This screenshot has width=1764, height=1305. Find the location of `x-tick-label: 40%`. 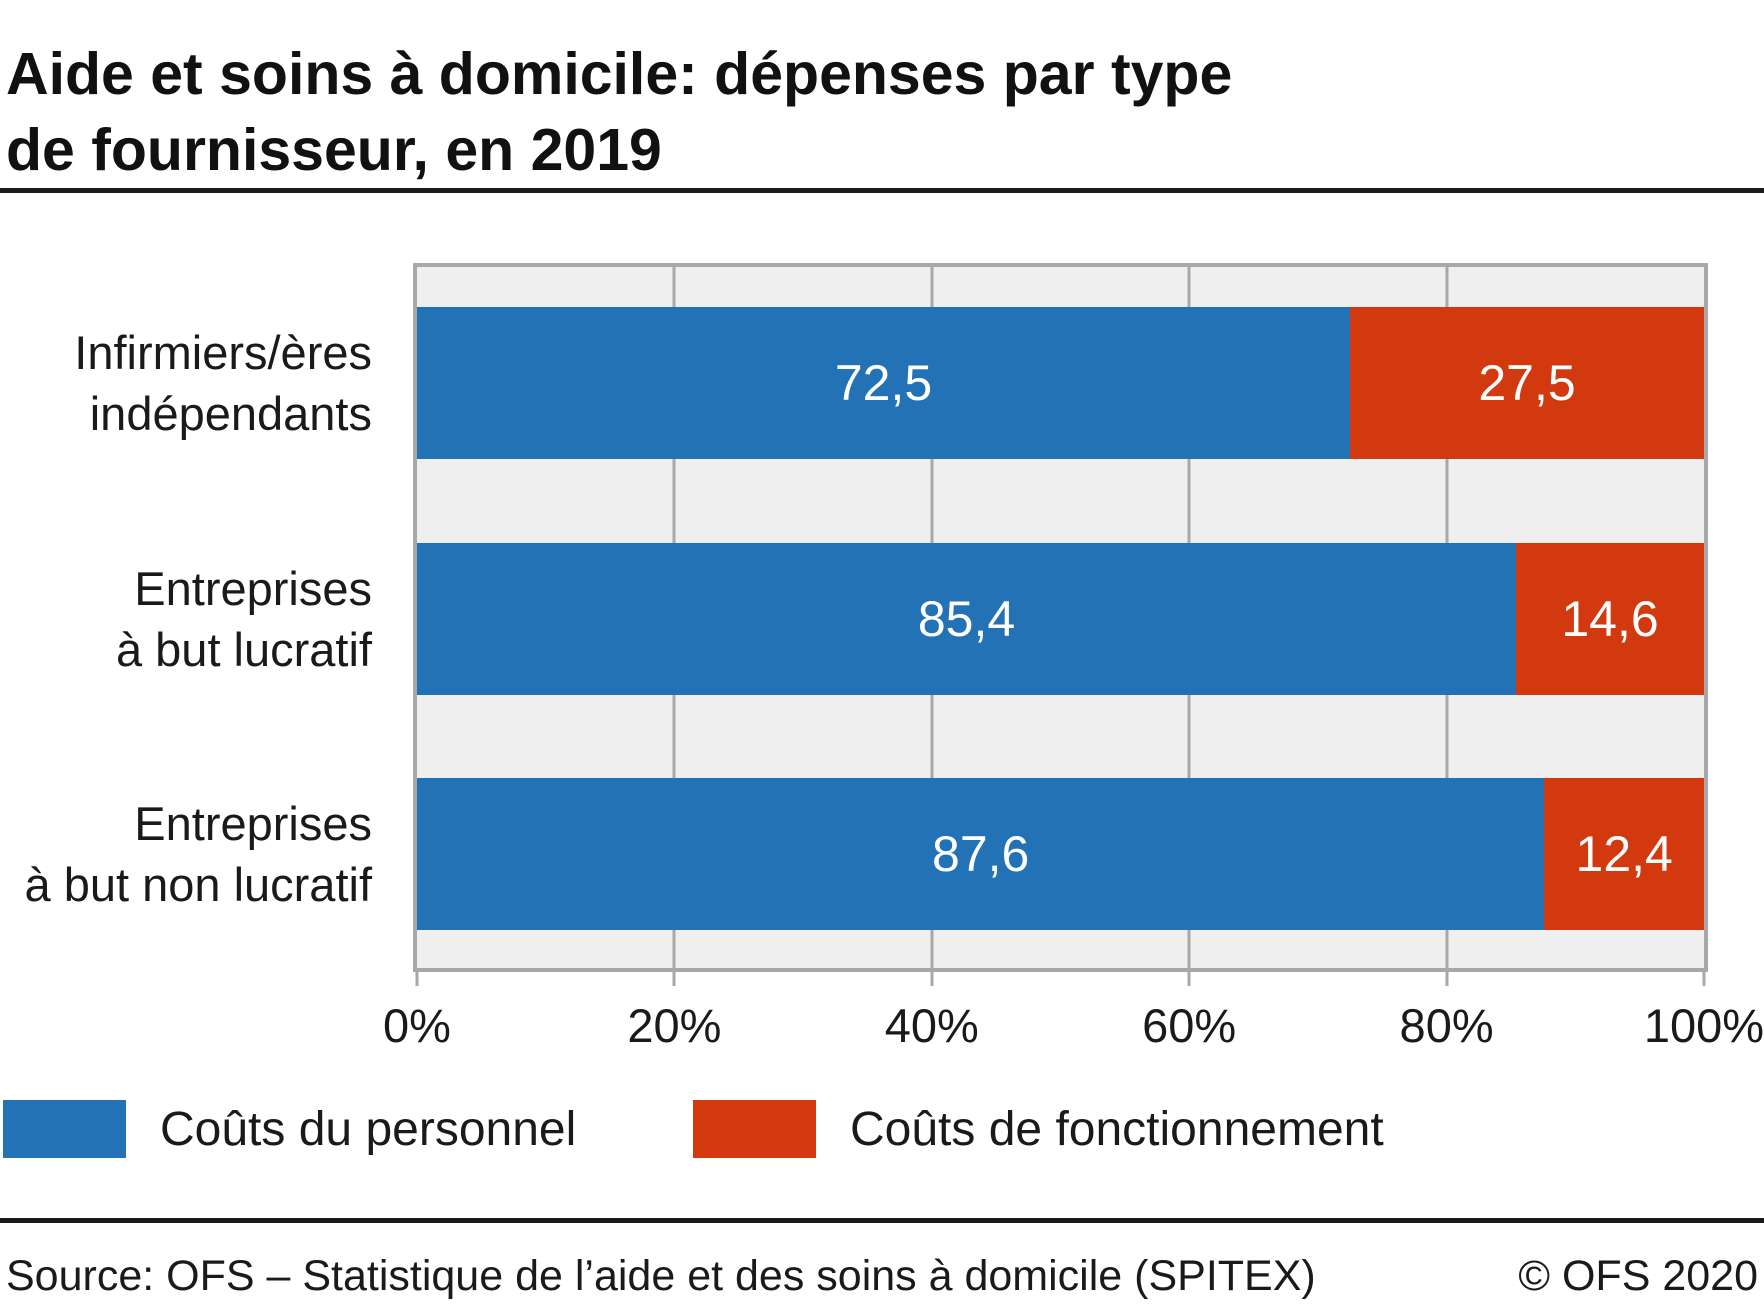

x-tick-label: 40% is located at coordinates (931, 1025).